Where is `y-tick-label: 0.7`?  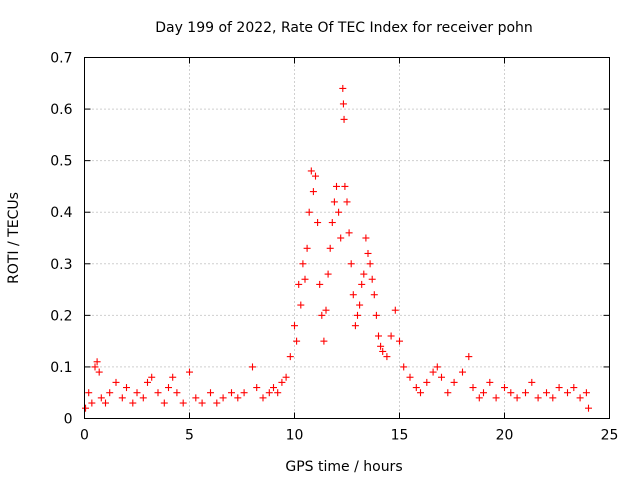
y-tick-label: 0.7 is located at coordinates (61, 59).